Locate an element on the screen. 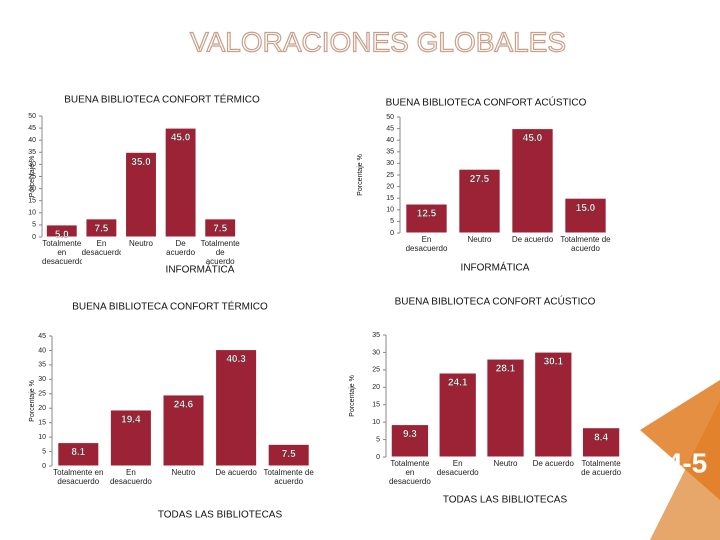 Image resolution: width=720 pixels, height=540 pixels. data-label: 19.4 is located at coordinates (131, 420).